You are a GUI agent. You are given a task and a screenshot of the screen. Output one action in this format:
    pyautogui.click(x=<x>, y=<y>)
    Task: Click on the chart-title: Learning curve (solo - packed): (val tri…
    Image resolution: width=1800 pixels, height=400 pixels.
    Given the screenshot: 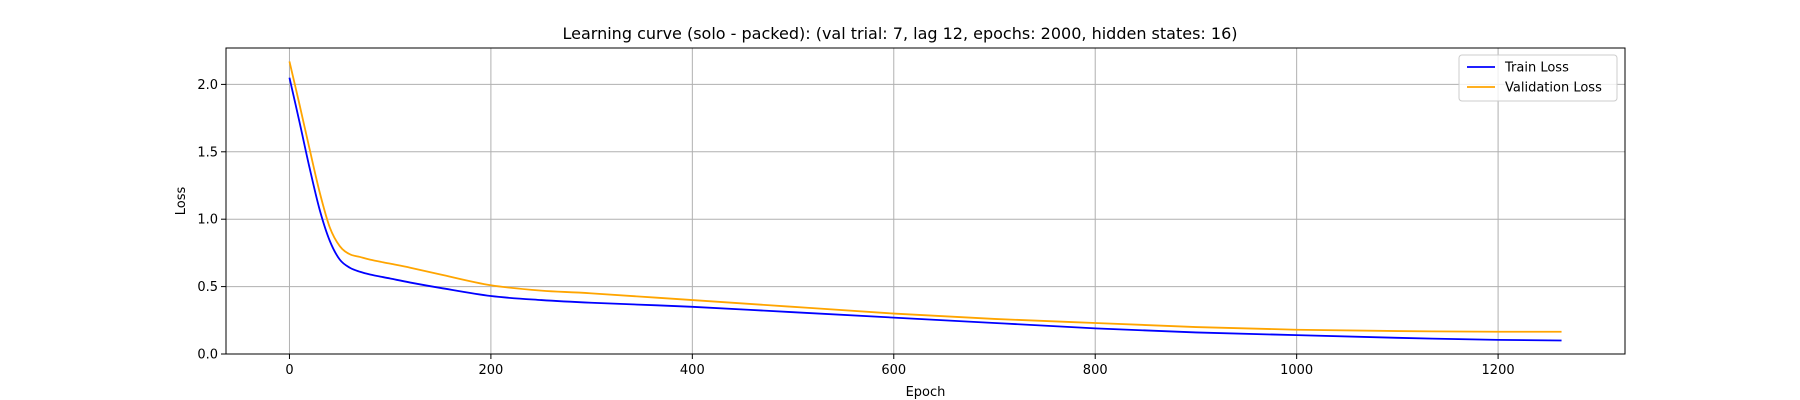 What is the action you would take?
    pyautogui.click(x=900, y=33)
    